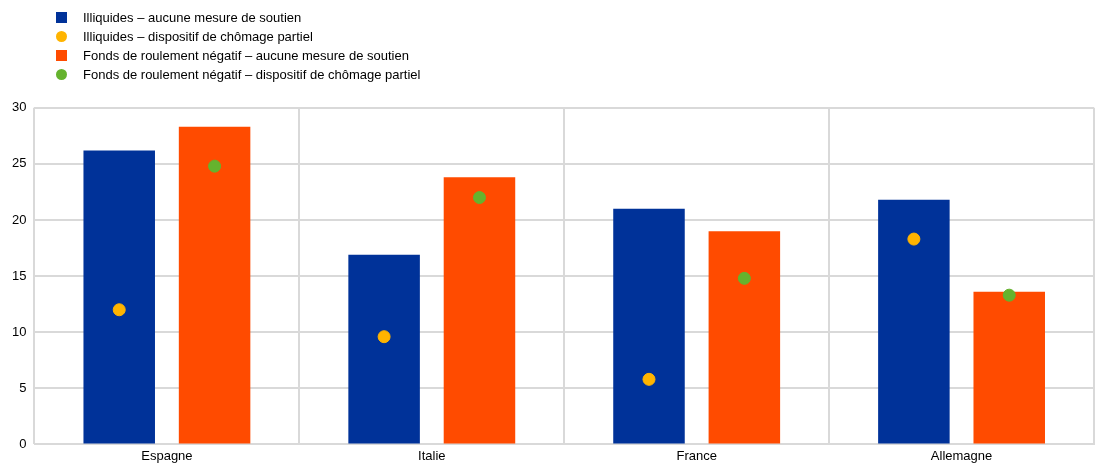  Describe the element at coordinates (246, 55) in the screenshot. I see `legend-label: Fonds de roulement négatif – aucune mesure de soutien` at that location.